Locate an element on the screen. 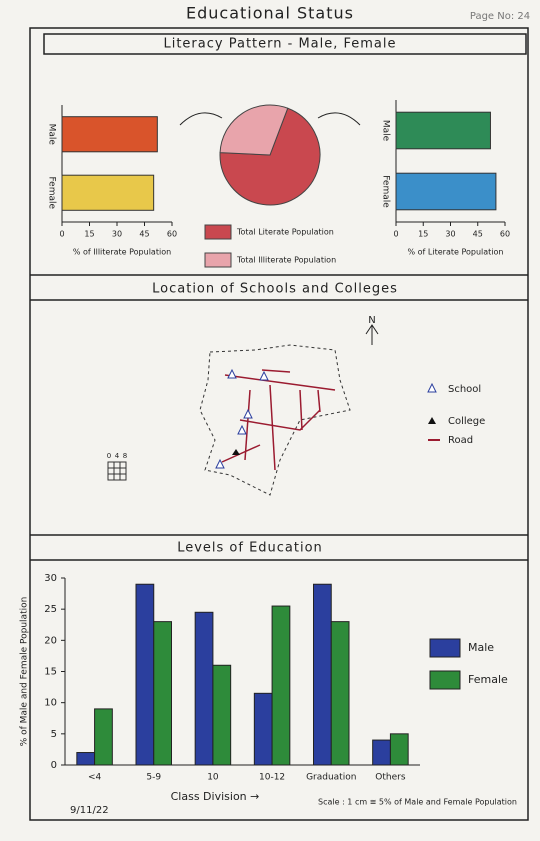 The height and width of the screenshot is (841, 540). x-tick-label: Others is located at coordinates (390, 778).